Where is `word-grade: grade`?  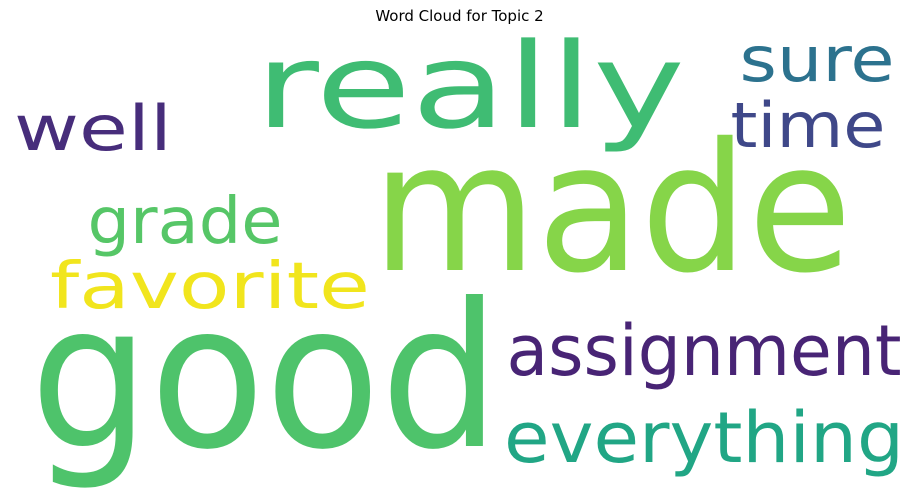 word-grade: grade is located at coordinates (185, 222).